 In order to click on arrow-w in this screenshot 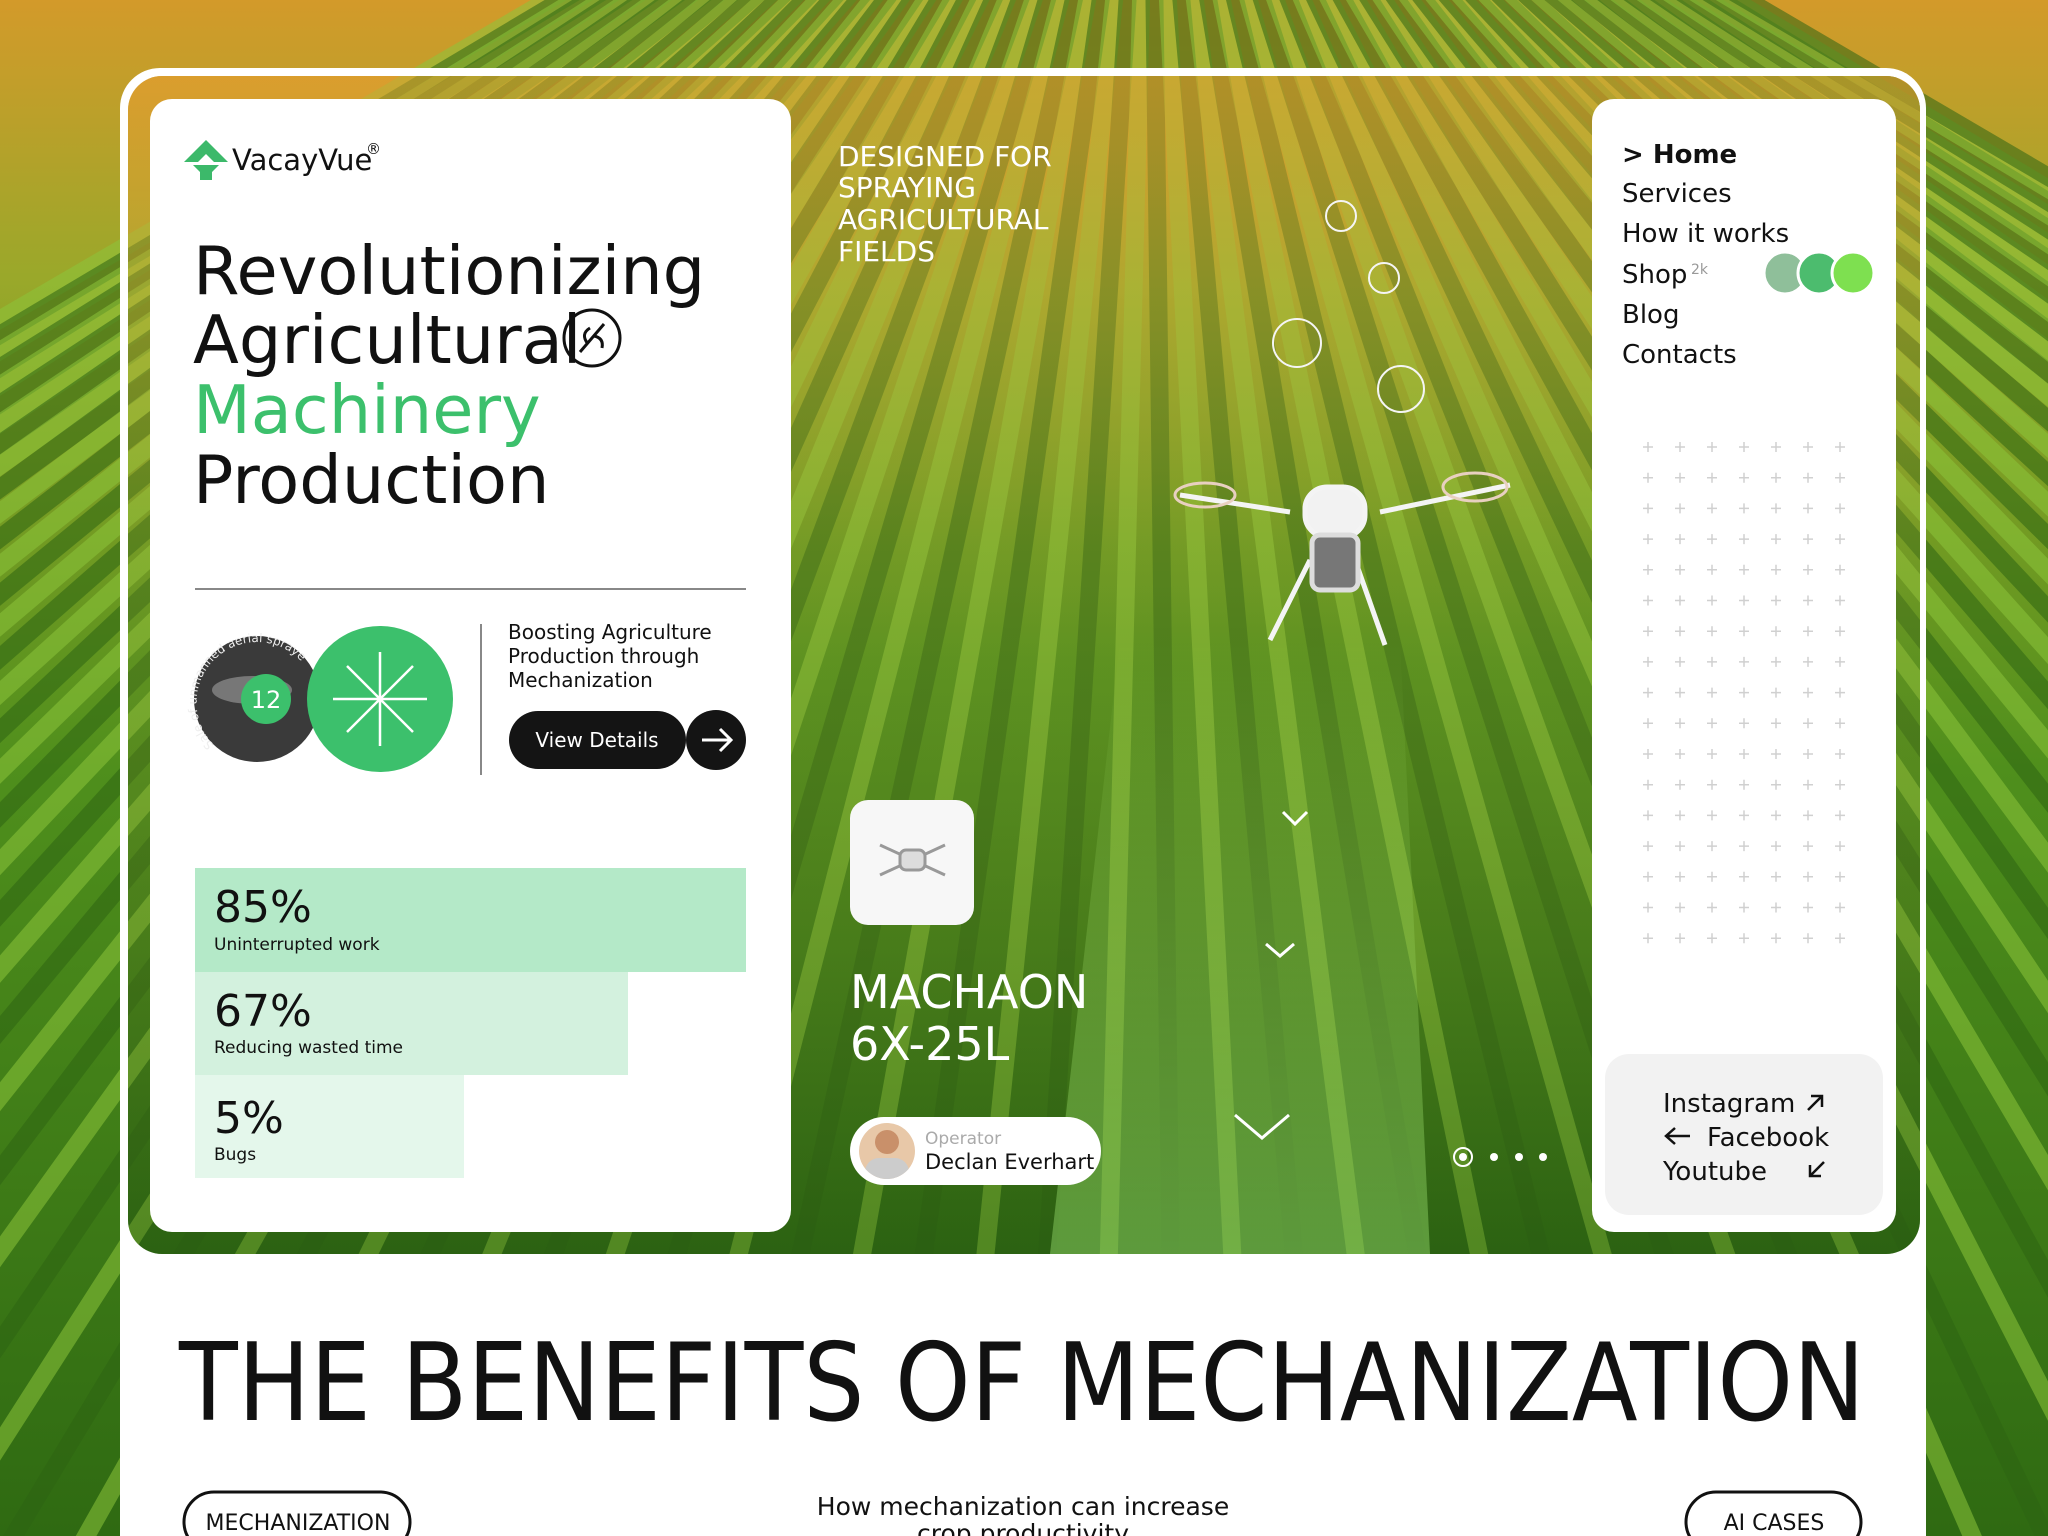, I will do `click(1677, 1136)`.